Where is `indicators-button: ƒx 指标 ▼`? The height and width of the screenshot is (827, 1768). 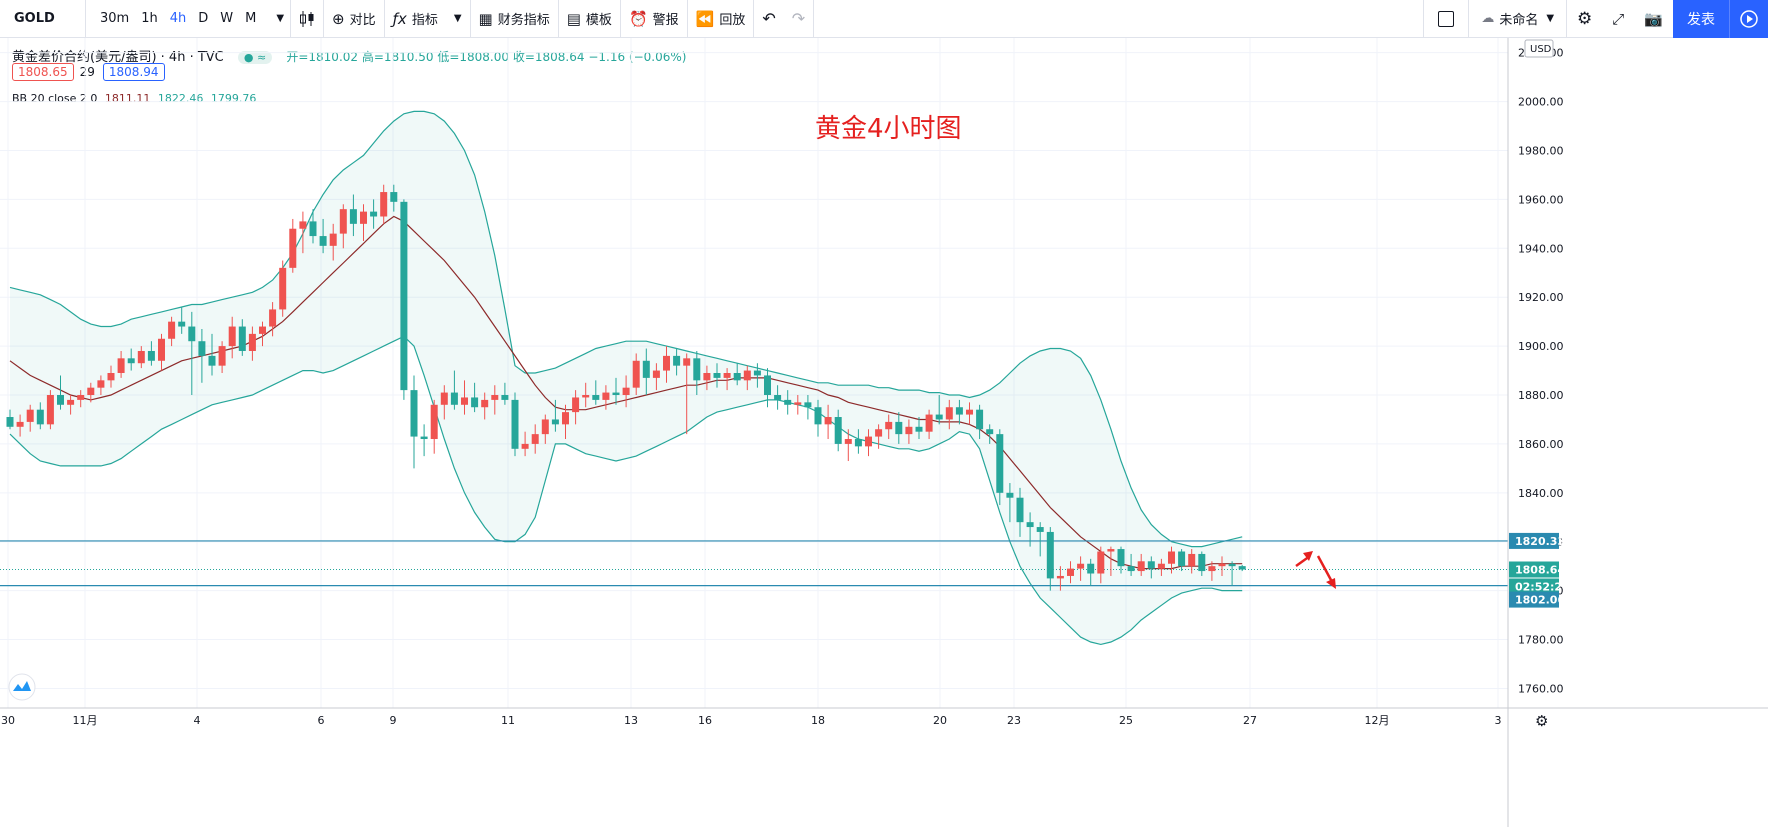 indicators-button: ƒx 指标 ▼ is located at coordinates (427, 19).